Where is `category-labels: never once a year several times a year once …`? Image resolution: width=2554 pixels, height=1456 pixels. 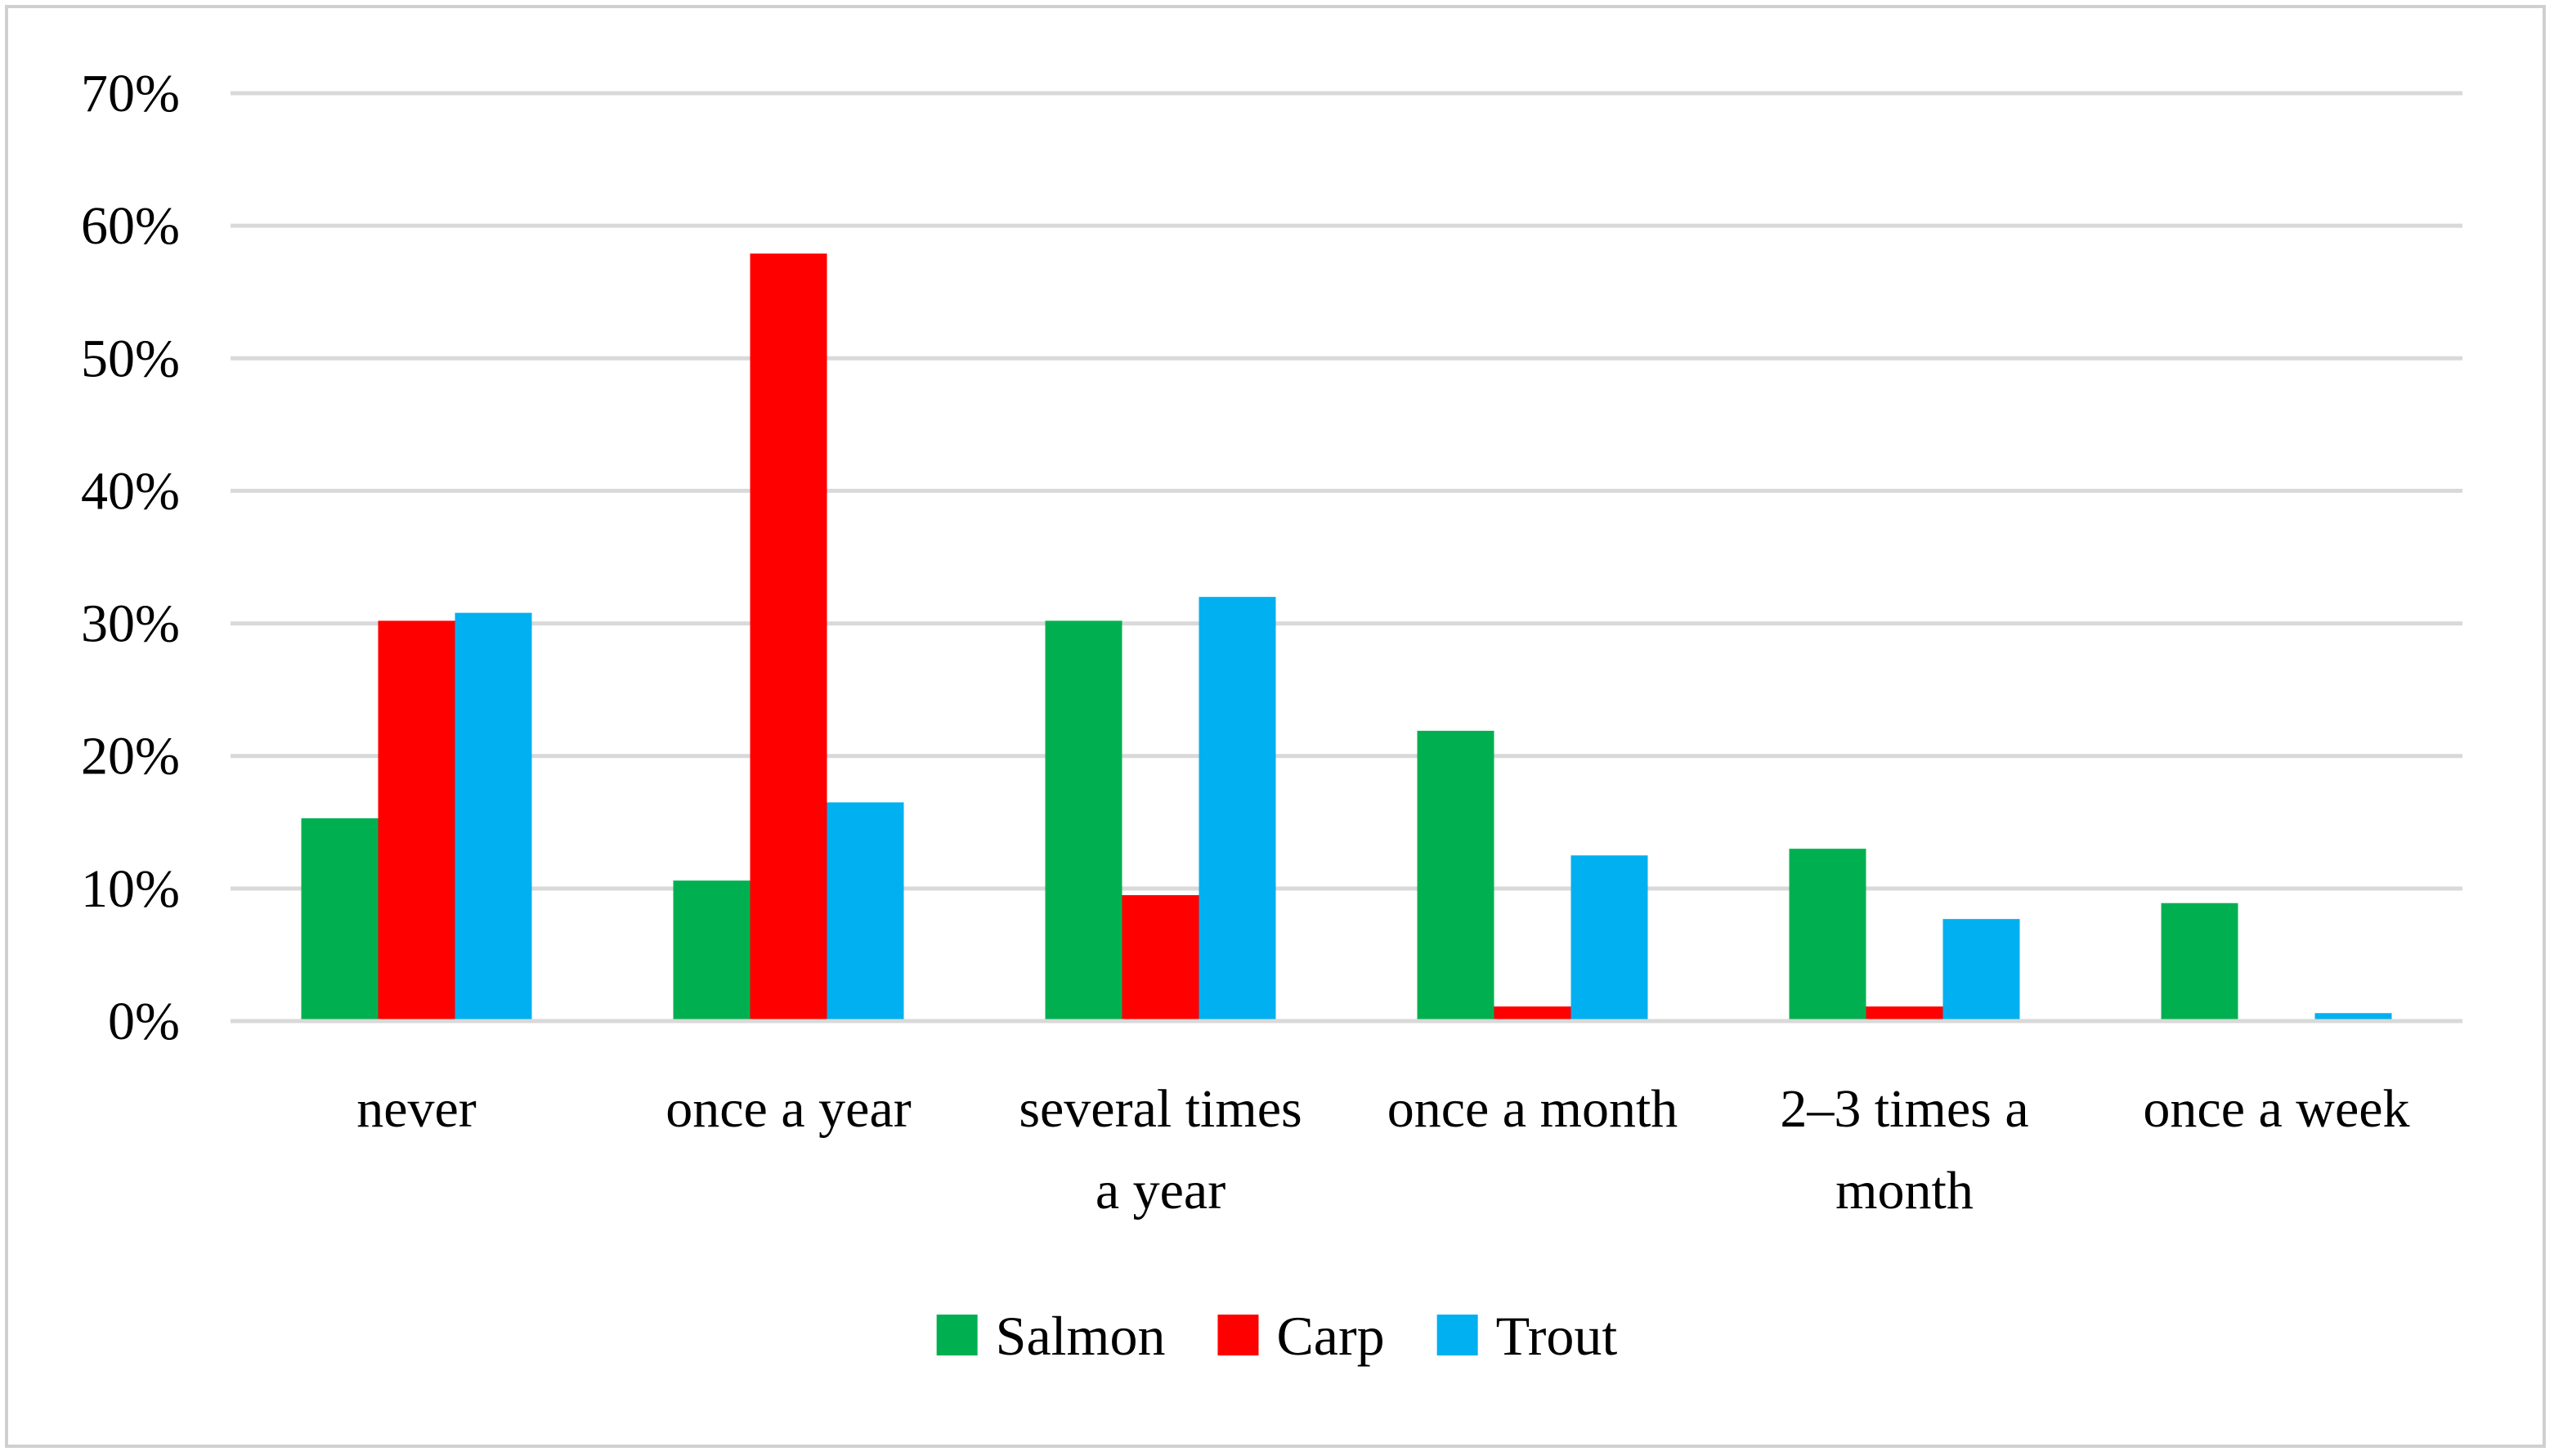
category-labels: never once a year several times a year once … is located at coordinates (1382, 1150).